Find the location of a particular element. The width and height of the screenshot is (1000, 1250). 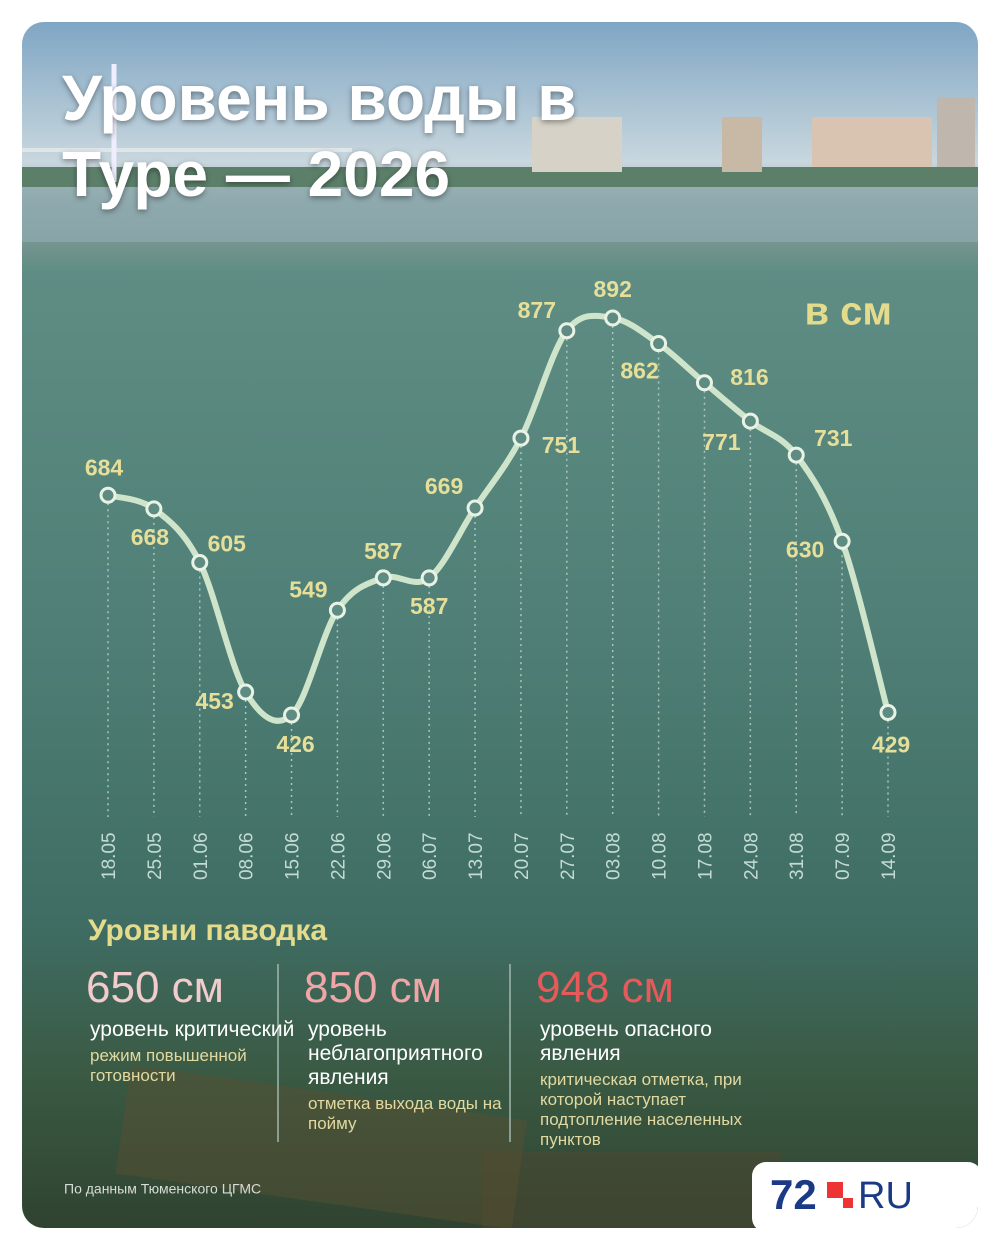

value-label: 684 is located at coordinates (104, 467).